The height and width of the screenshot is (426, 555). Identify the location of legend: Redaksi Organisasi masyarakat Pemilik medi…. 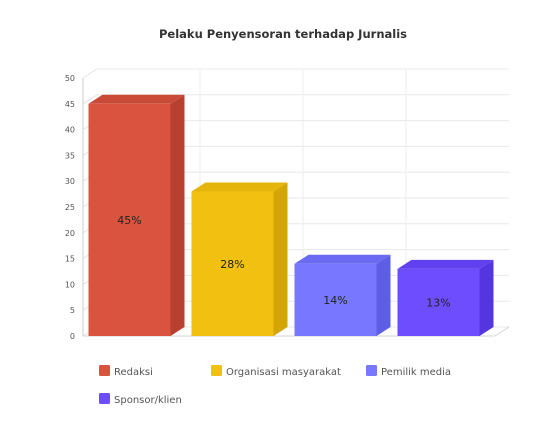
(275, 385).